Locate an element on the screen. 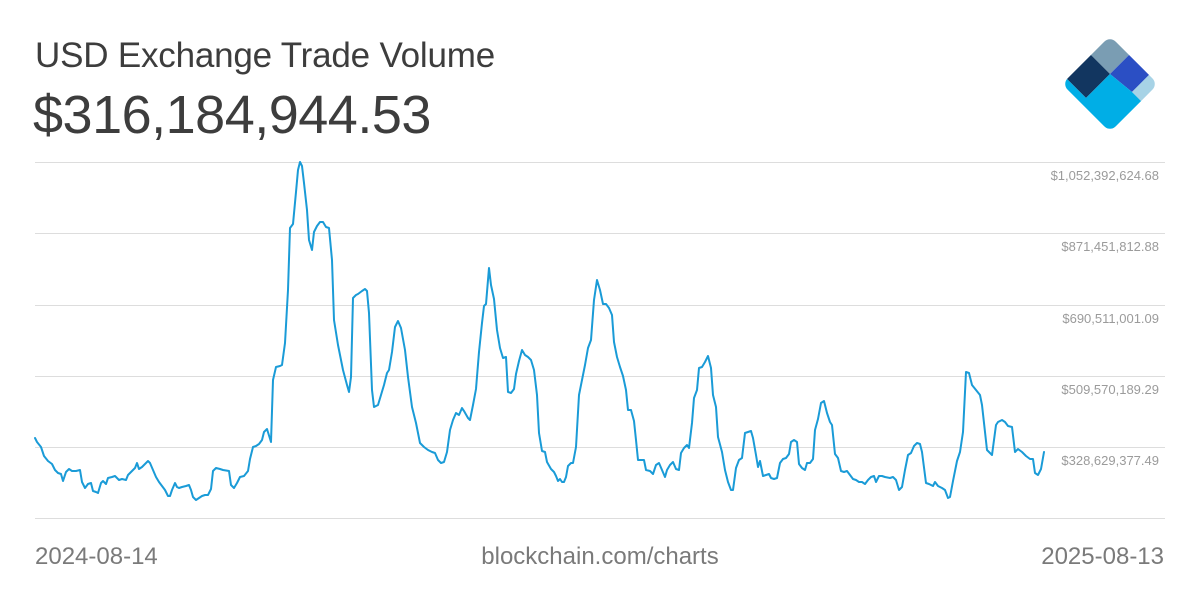 Image resolution: width=1200 pixels, height=600 pixels. y-tick-label: $509,570,189.29 is located at coordinates (1110, 389).